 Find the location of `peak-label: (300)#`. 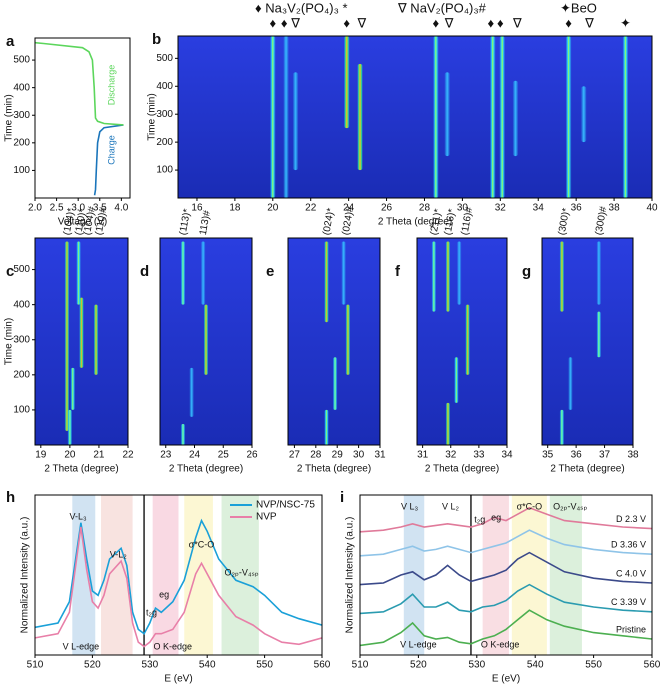

peak-label: (300)# is located at coordinates (602, 220).